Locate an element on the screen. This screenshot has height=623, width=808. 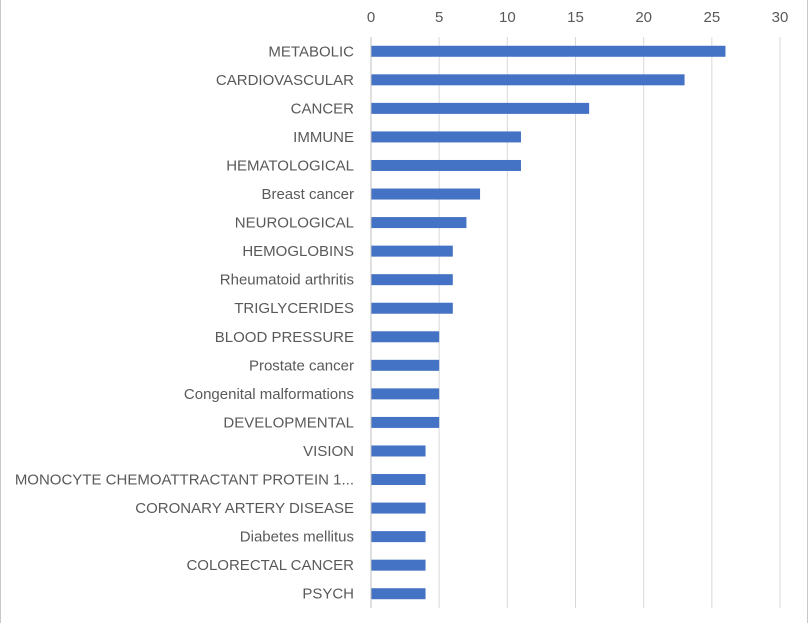
x-tick-label: 25 is located at coordinates (711, 17).